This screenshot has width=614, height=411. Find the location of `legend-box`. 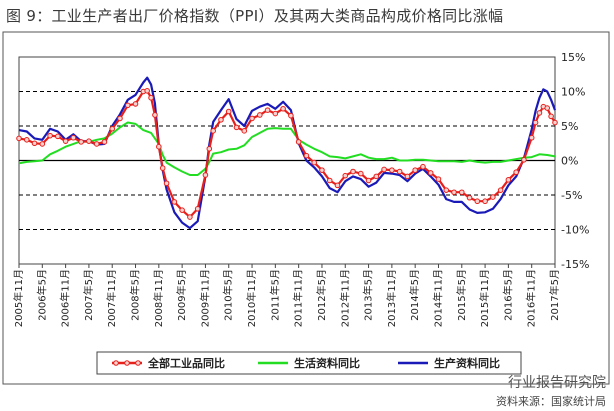

legend-box is located at coordinates (309, 363).